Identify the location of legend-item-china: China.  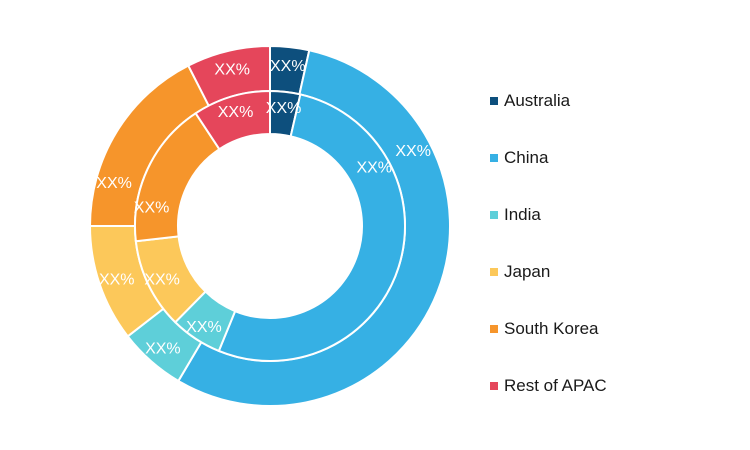
(548, 157).